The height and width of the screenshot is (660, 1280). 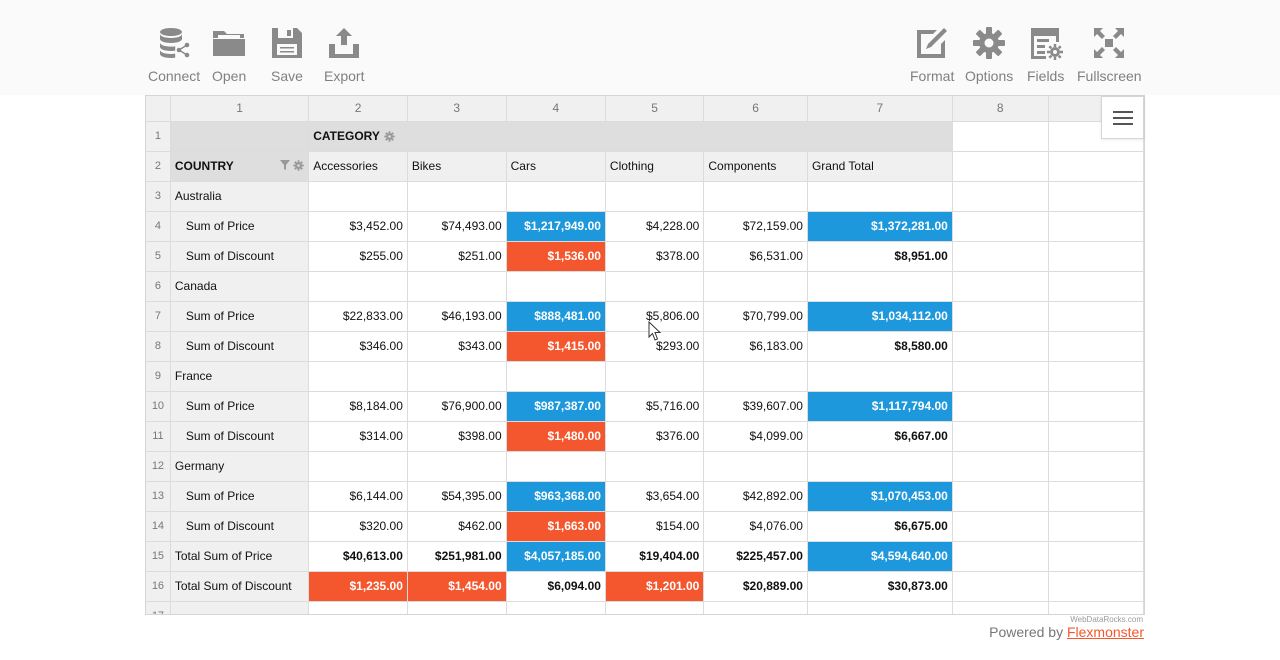 What do you see at coordinates (655, 166) in the screenshot?
I see `column-header-clothing: Clothing` at bounding box center [655, 166].